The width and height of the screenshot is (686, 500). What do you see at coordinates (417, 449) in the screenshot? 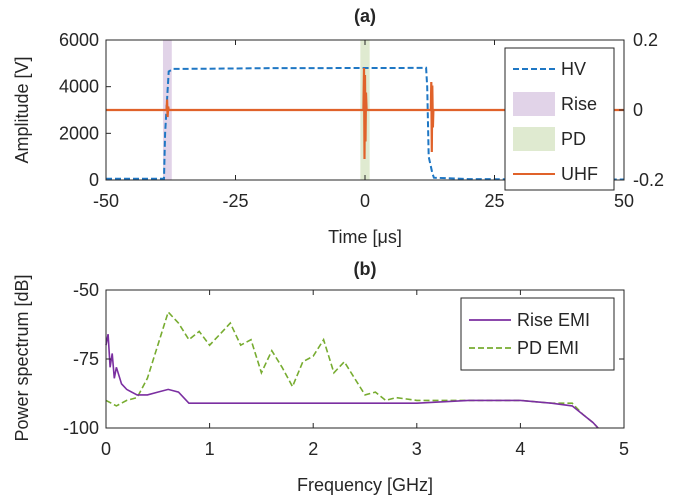
I see `x-tick-label: 3` at bounding box center [417, 449].